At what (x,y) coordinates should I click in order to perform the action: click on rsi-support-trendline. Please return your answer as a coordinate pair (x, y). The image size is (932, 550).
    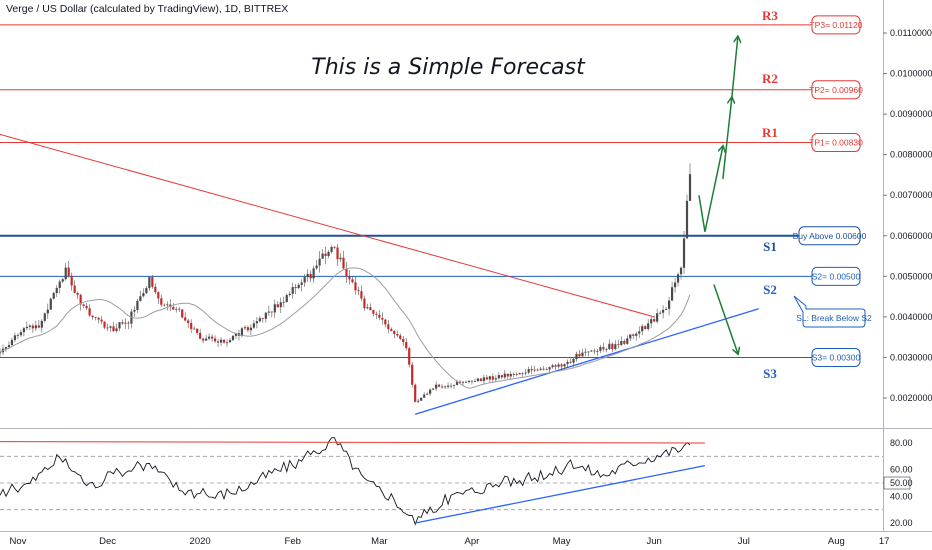
    Looking at the image, I should click on (560, 494).